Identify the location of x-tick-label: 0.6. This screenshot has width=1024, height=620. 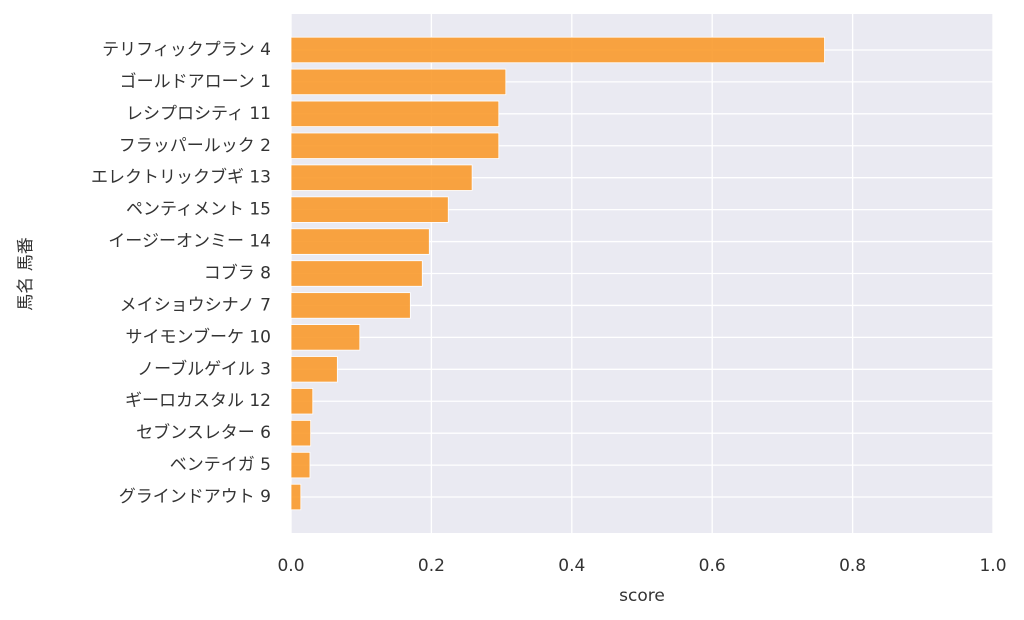
(712, 566).